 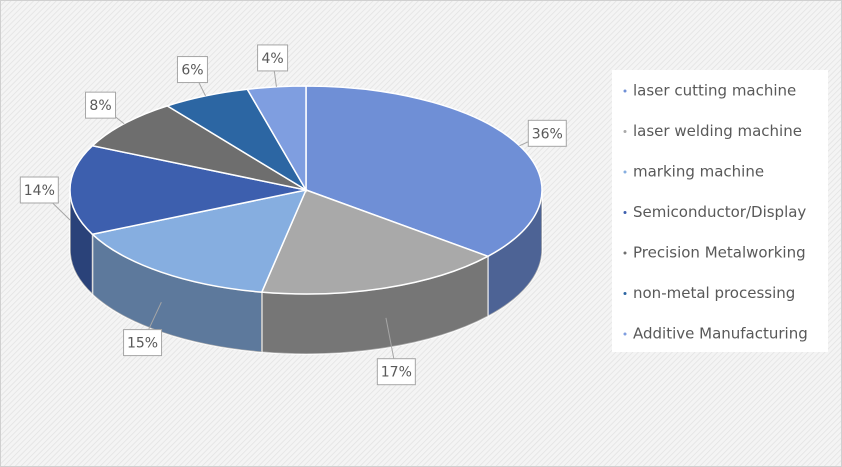 I want to click on value-label: 15%, so click(x=142, y=344).